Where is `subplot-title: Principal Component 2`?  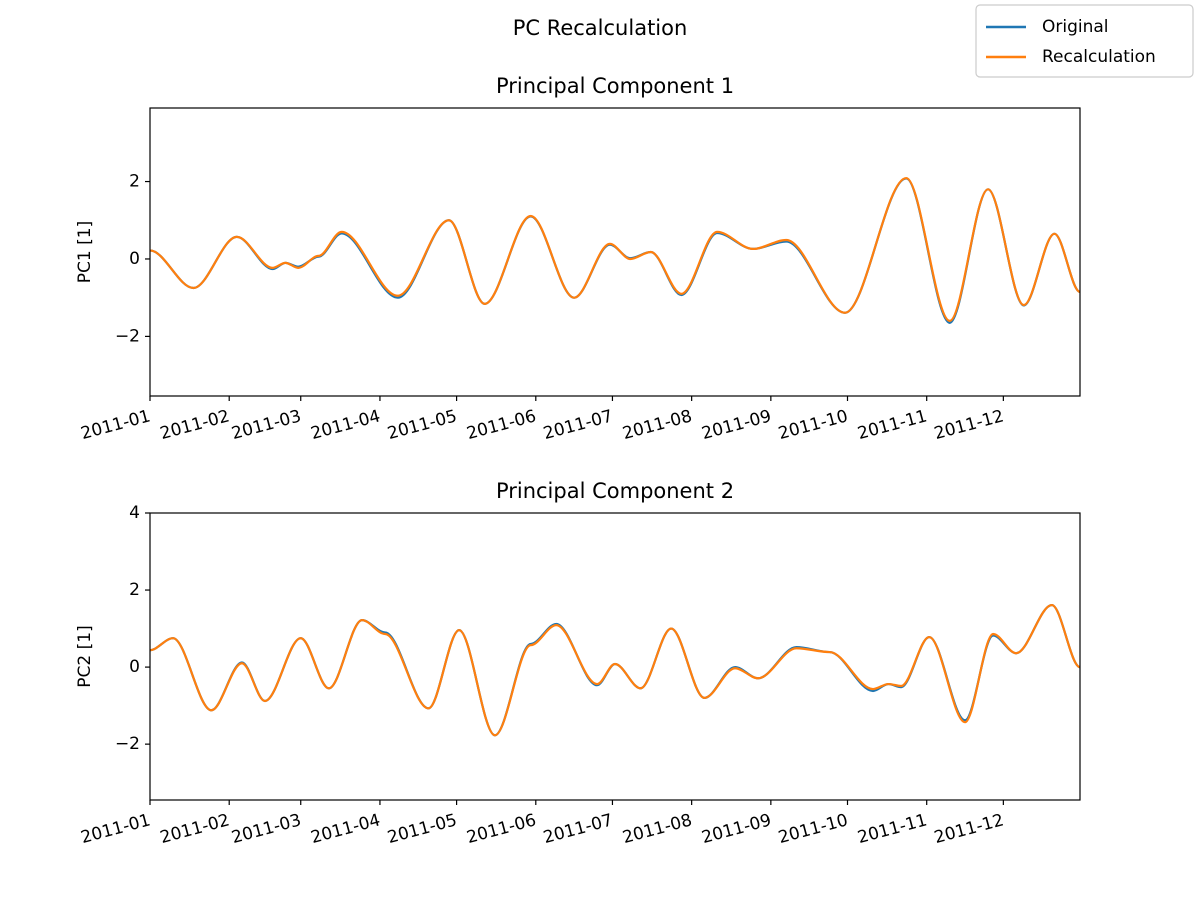 subplot-title: Principal Component 2 is located at coordinates (615, 491).